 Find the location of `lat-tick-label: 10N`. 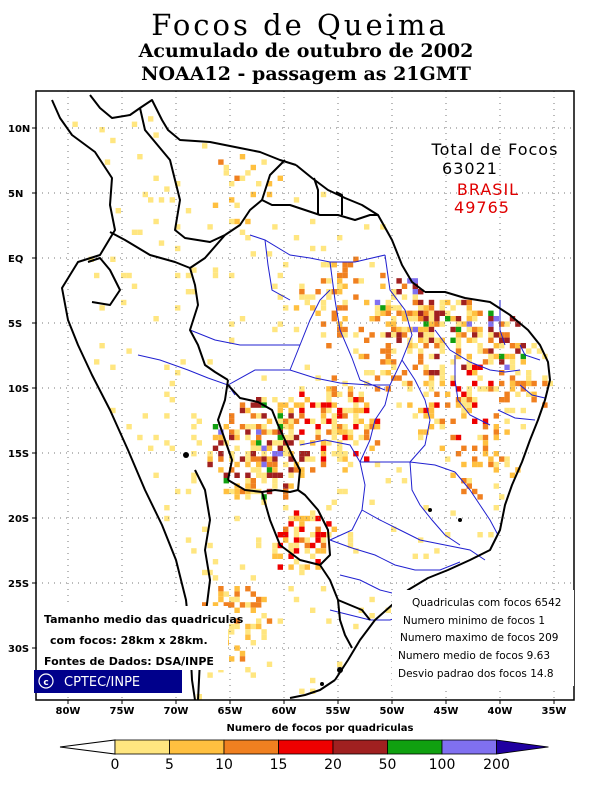

lat-tick-label: 10N is located at coordinates (19, 129).